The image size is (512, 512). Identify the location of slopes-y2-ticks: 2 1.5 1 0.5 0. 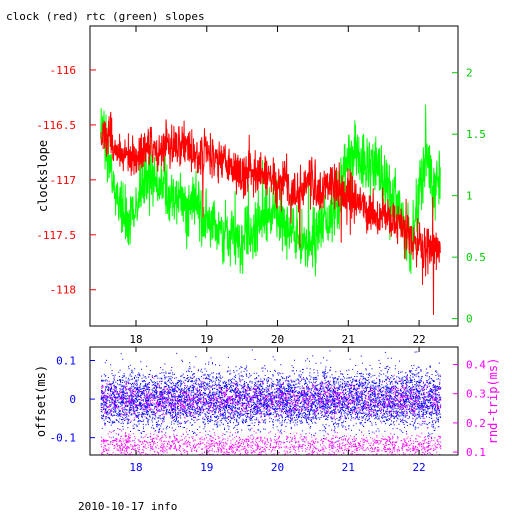
(469, 196).